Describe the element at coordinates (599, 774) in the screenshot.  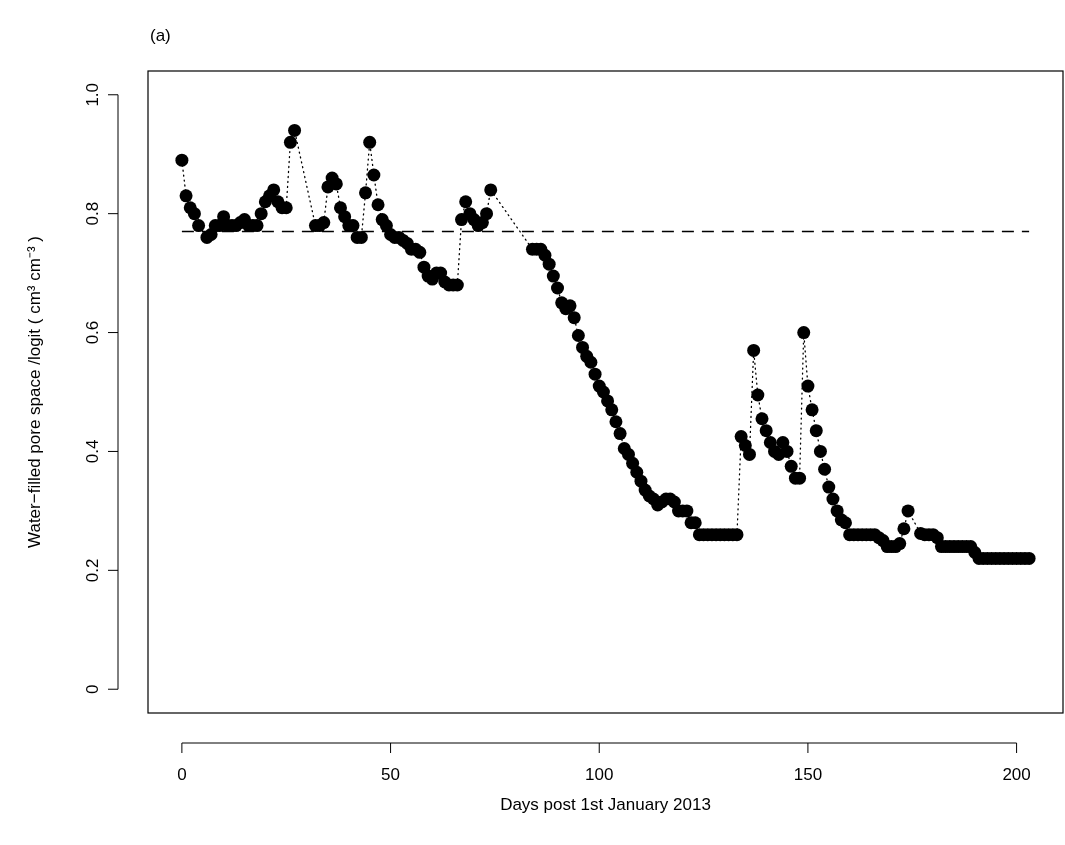
I see `x-tick-label: 100` at that location.